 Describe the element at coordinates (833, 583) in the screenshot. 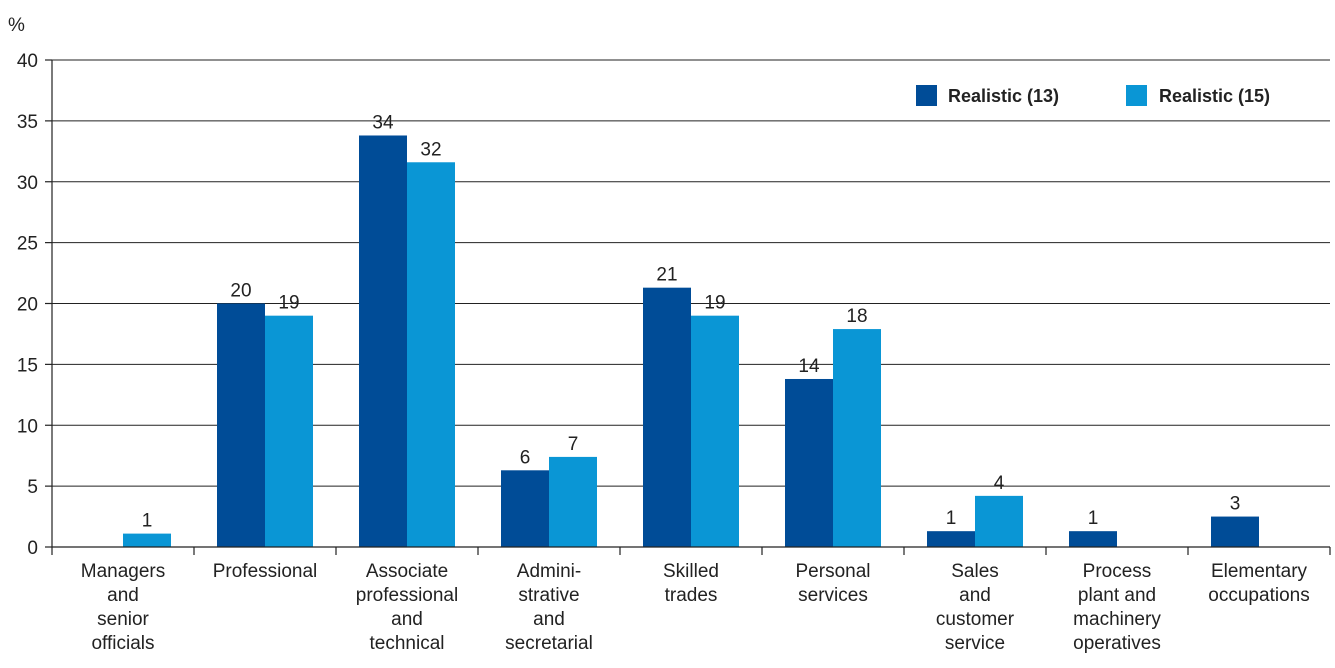

I see `category-label: Personal services` at that location.